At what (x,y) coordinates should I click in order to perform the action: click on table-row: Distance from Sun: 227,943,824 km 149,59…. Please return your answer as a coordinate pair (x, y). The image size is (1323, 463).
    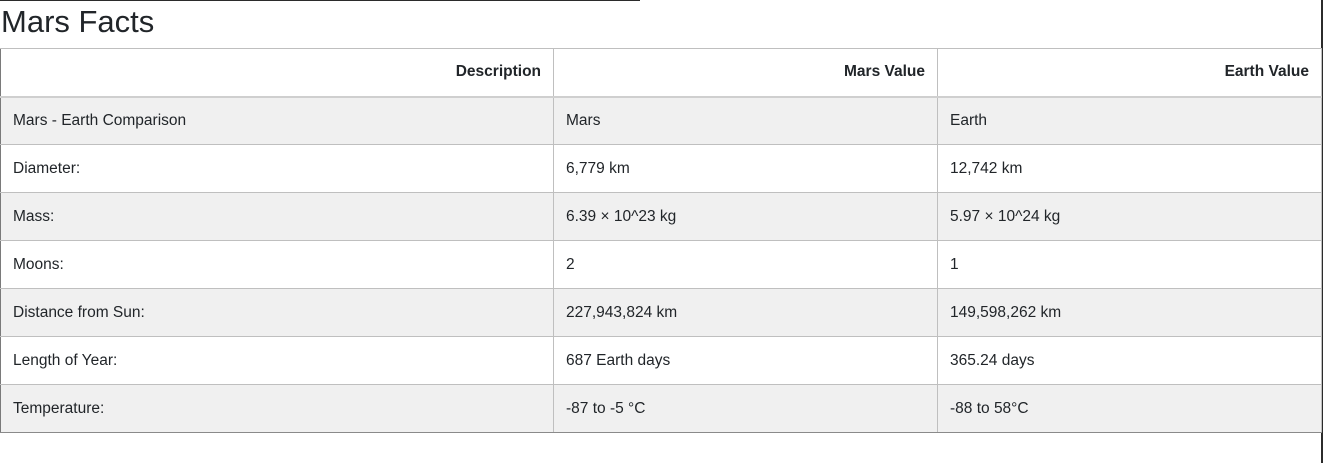
    Looking at the image, I should click on (661, 312).